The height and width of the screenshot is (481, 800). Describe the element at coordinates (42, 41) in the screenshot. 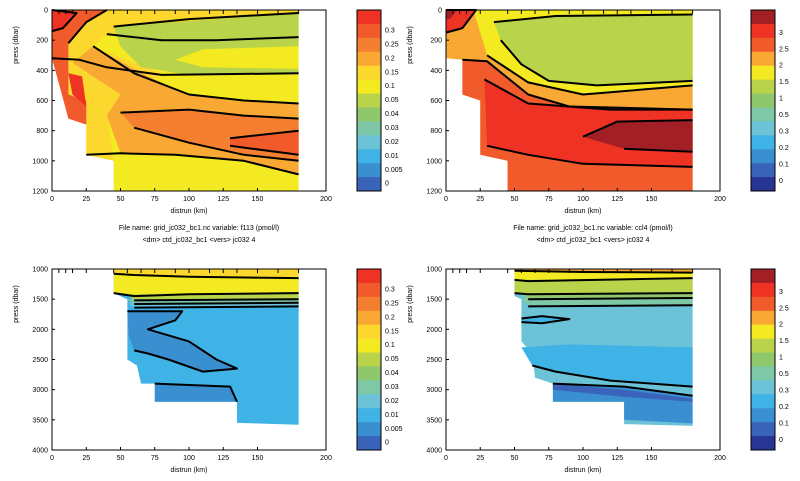

I see `y-tick-label: 200` at that location.